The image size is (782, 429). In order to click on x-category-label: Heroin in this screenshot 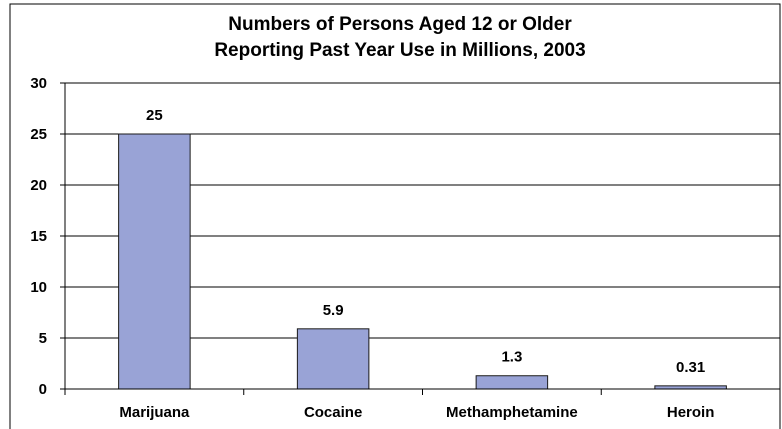, I will do `click(691, 412)`.